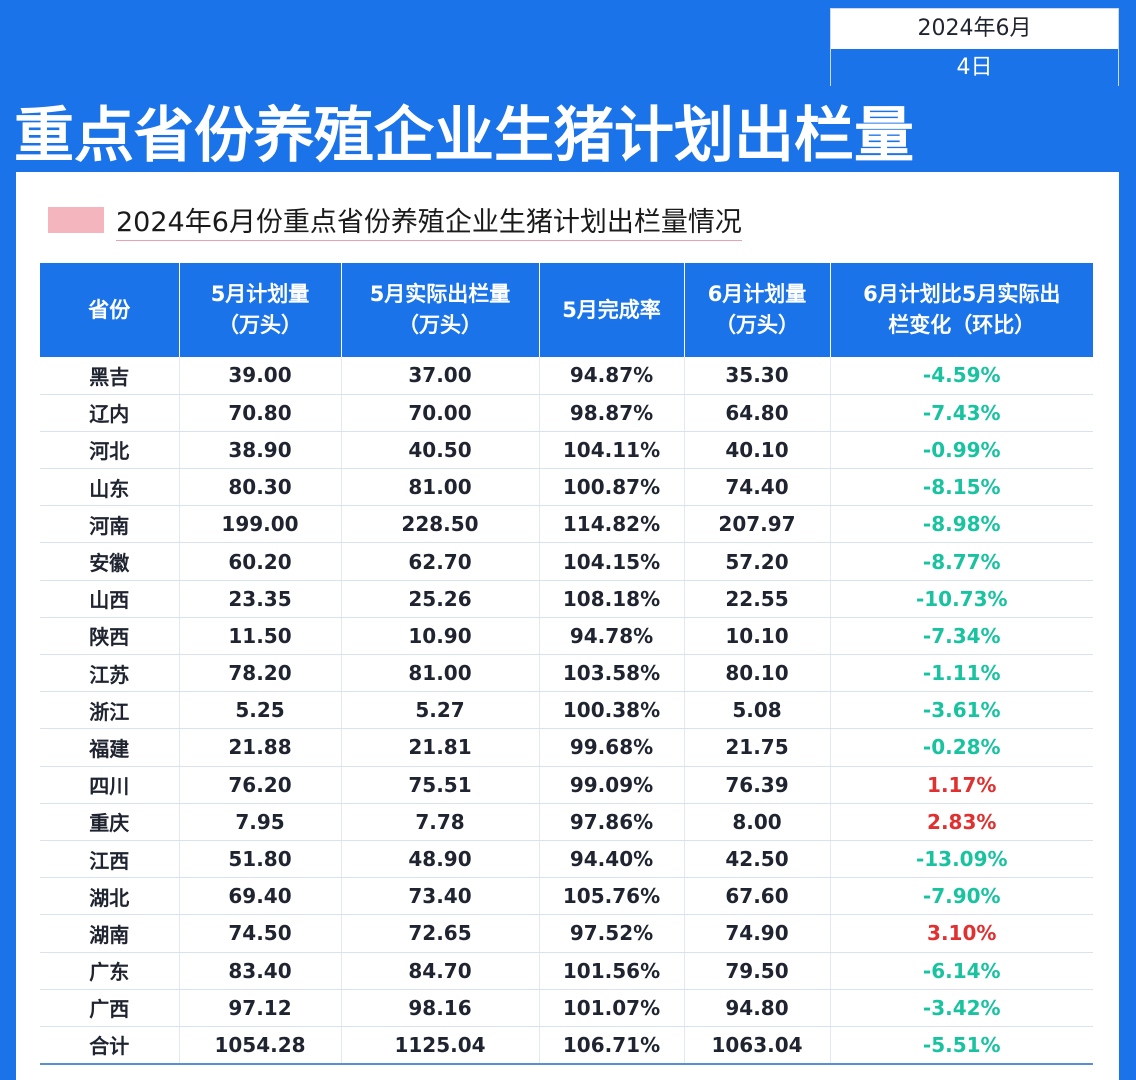 This screenshot has height=1080, width=1136. What do you see at coordinates (611, 971) in the screenshot?
I see `table-cell: 101.56%` at bounding box center [611, 971].